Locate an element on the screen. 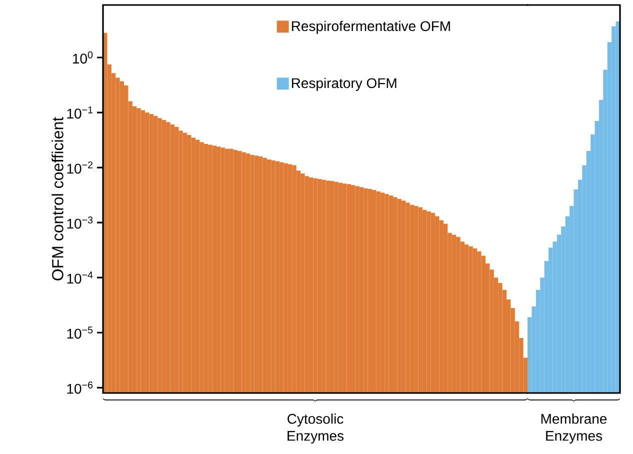 This screenshot has height=454, width=633. legend-label: Respirofermentative OFM is located at coordinates (371, 27).